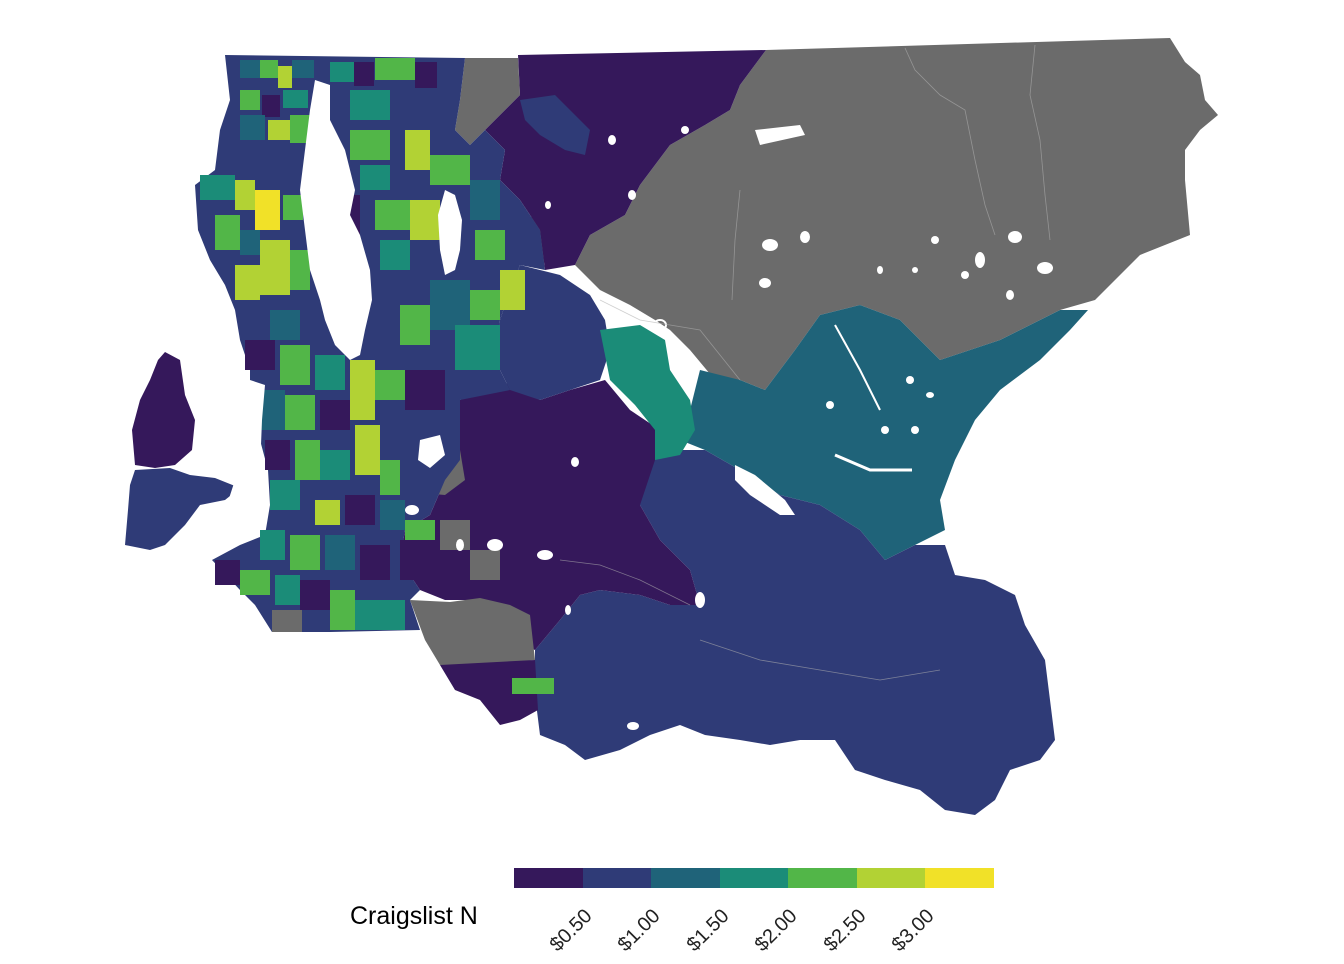  I want to click on vashon-island-north, so click(163, 410).